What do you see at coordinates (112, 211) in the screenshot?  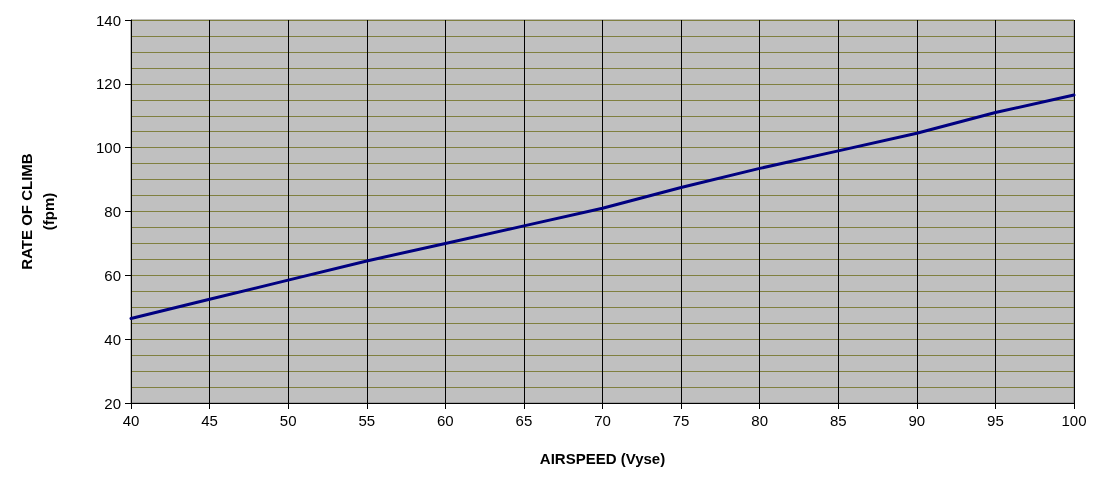 I see `y-tick-label: 80` at bounding box center [112, 211].